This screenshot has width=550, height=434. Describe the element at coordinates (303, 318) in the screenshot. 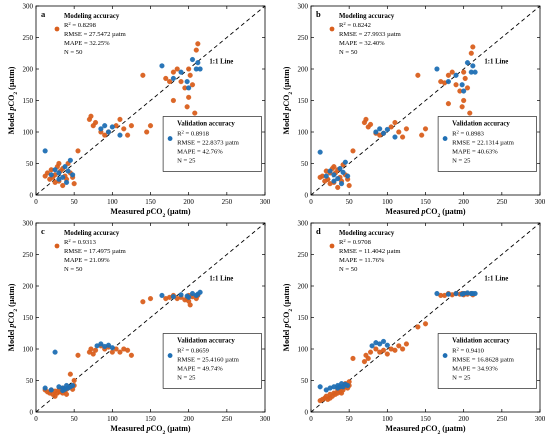

I see `y-tick-label: 150` at that location.